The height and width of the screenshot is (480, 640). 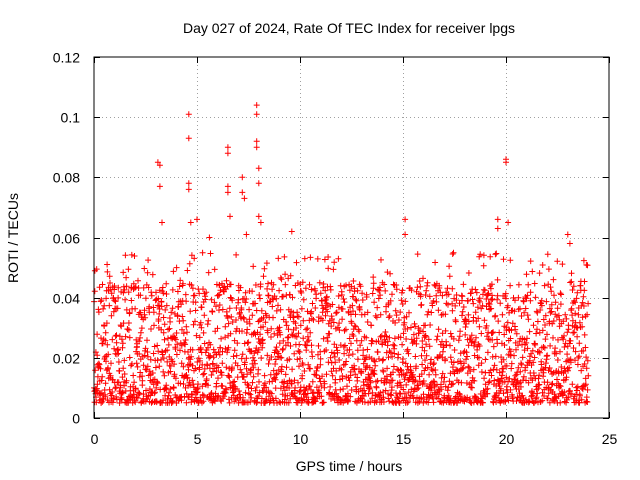 What do you see at coordinates (13, 238) in the screenshot?
I see `y-axis-label: ROTI / TECUs` at bounding box center [13, 238].